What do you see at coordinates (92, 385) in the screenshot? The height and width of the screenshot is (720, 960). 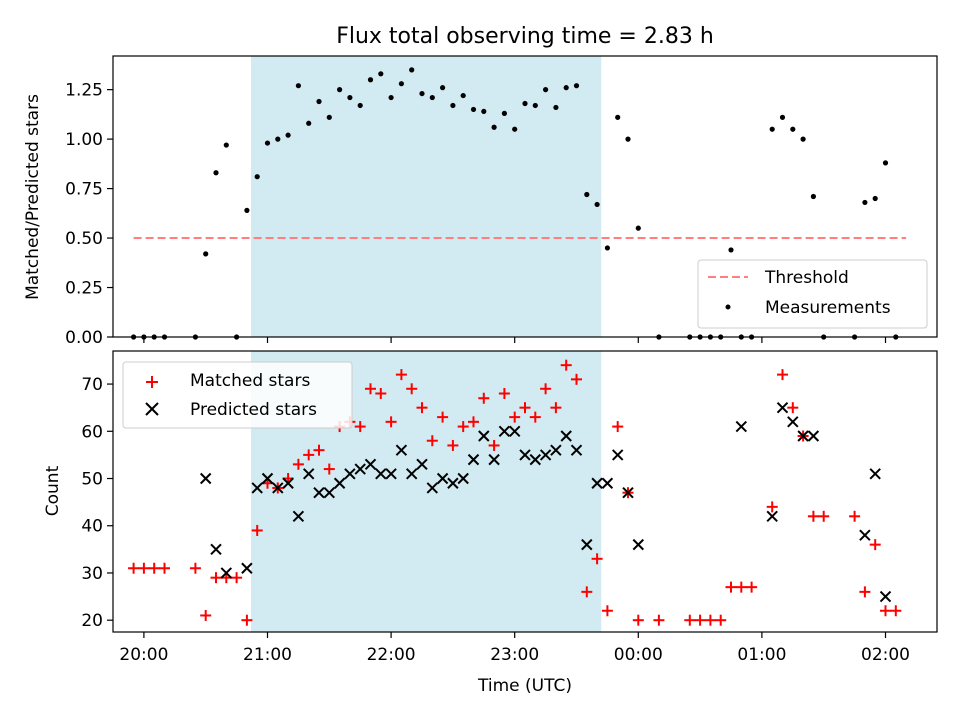 I see `count-y-tick-label: 70` at bounding box center [92, 385].